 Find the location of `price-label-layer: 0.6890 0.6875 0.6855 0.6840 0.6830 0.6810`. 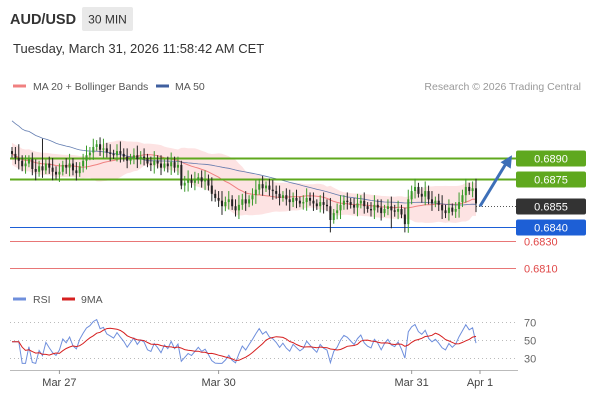

price-label-layer: 0.6890 0.6875 0.6855 0.6840 0.6830 0.6810 is located at coordinates (551, 213).